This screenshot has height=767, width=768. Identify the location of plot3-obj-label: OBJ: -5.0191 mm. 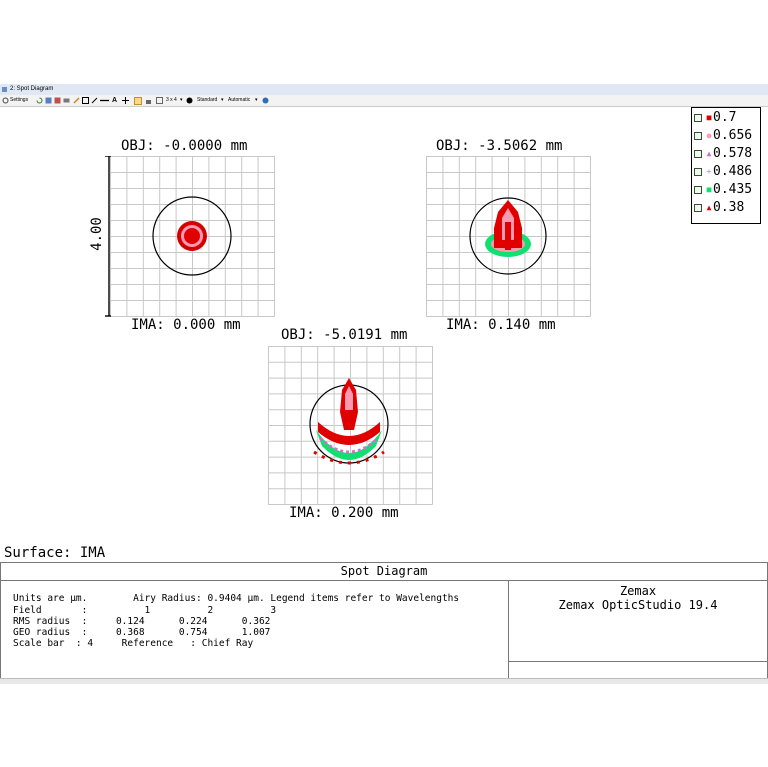
(344, 335).